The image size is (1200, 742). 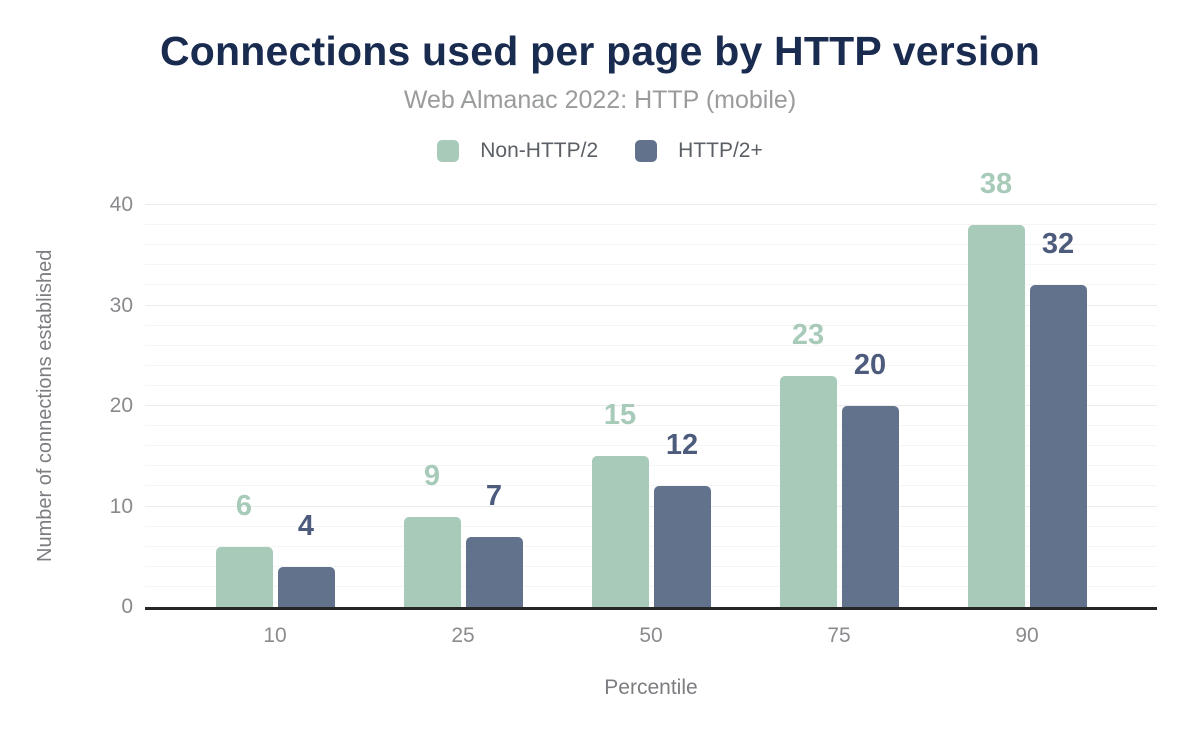 What do you see at coordinates (651, 687) in the screenshot?
I see `x-axis-title: Percentile` at bounding box center [651, 687].